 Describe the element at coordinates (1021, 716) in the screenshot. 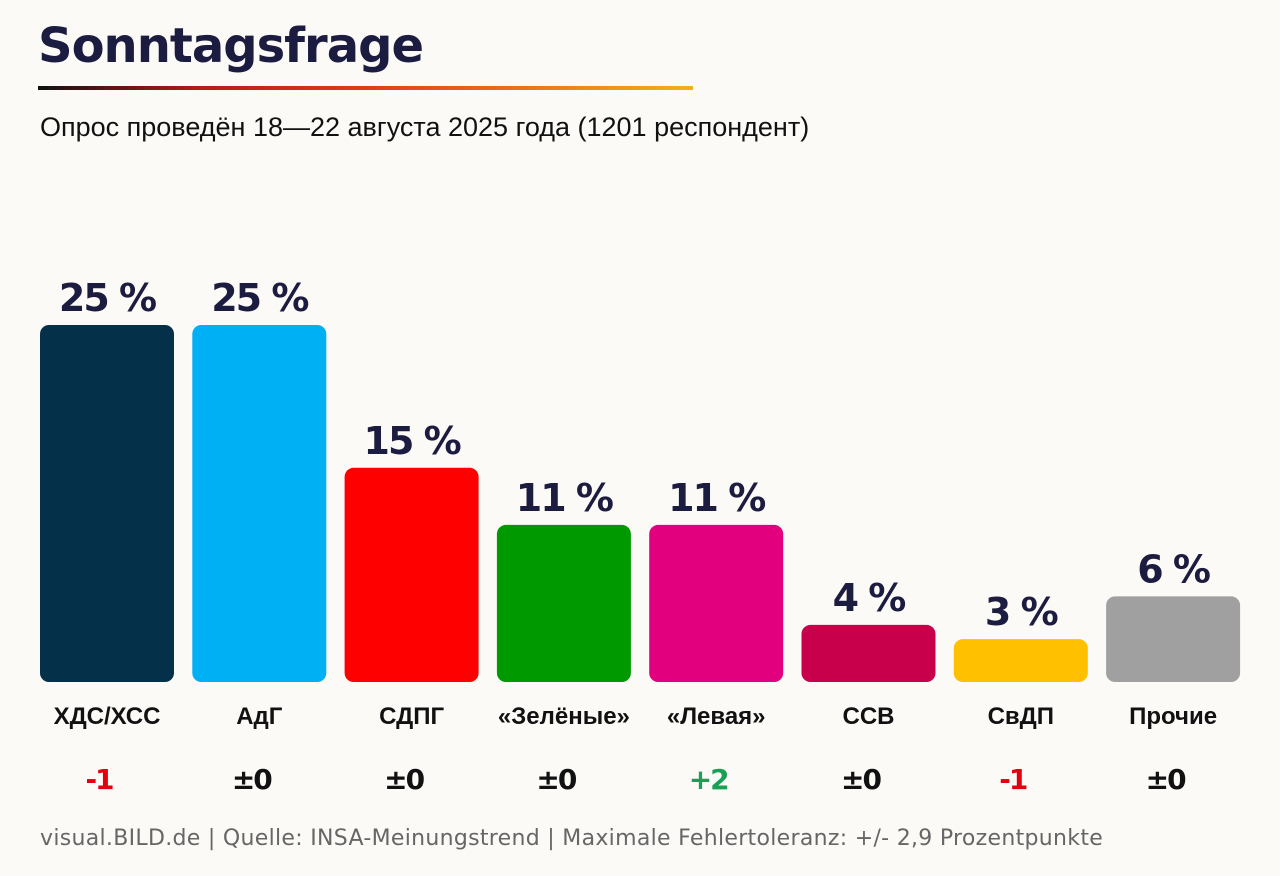

I see `category-label: СвДП` at that location.